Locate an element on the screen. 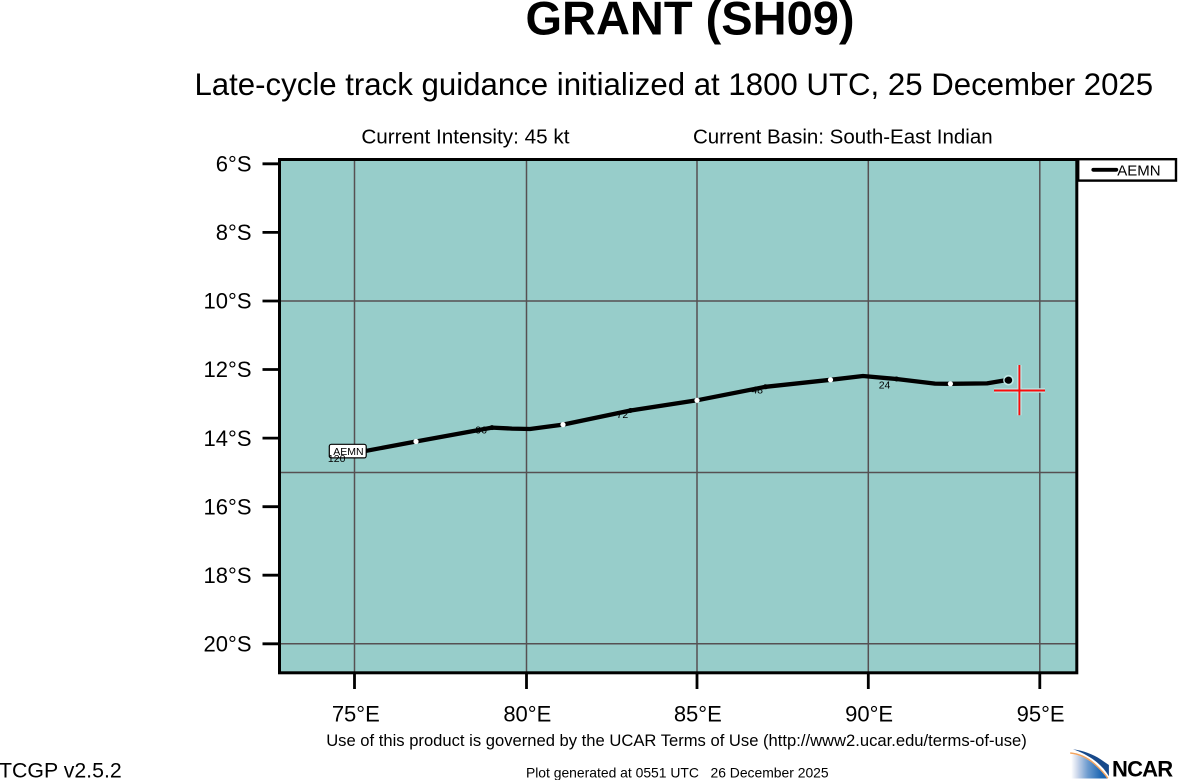  svg-text: 14°S is located at coordinates (228, 438).